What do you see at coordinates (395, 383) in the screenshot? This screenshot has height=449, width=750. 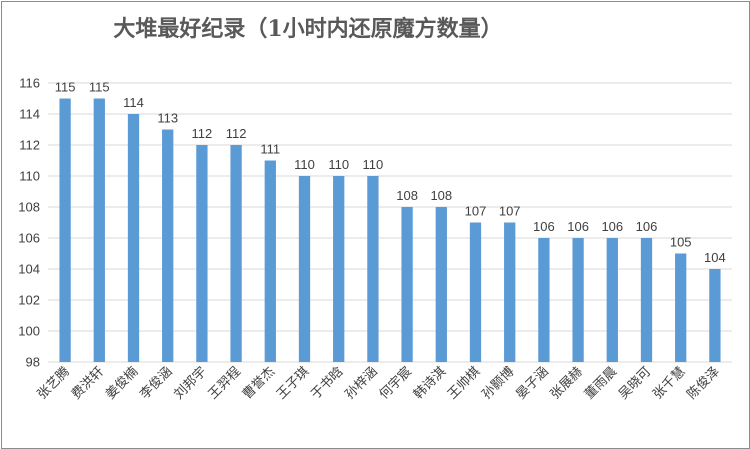 I see `x-tick-label: 何宇宸` at bounding box center [395, 383].